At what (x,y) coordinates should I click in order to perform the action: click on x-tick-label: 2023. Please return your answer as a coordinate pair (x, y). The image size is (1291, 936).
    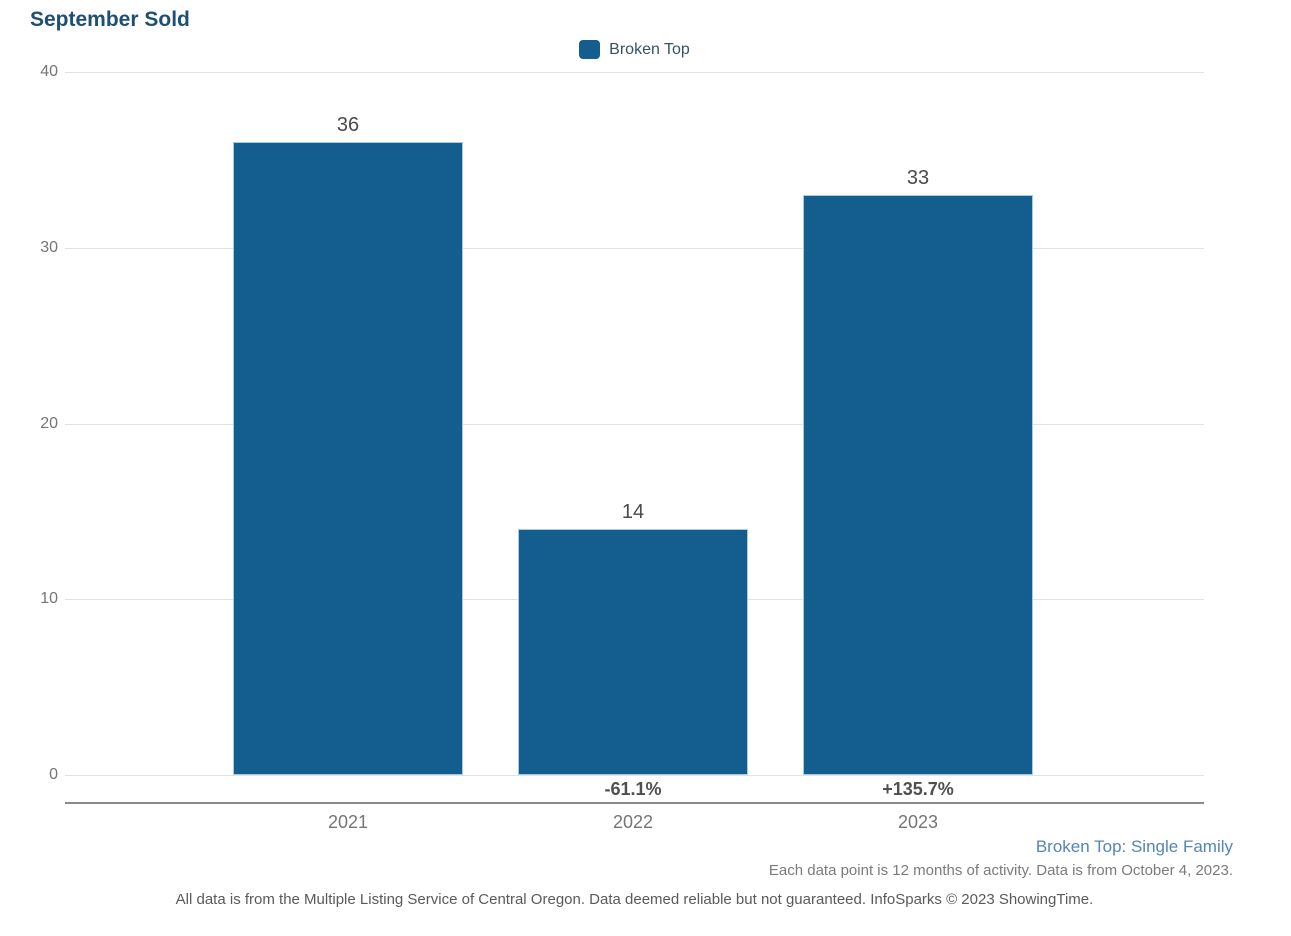
    Looking at the image, I should click on (918, 822).